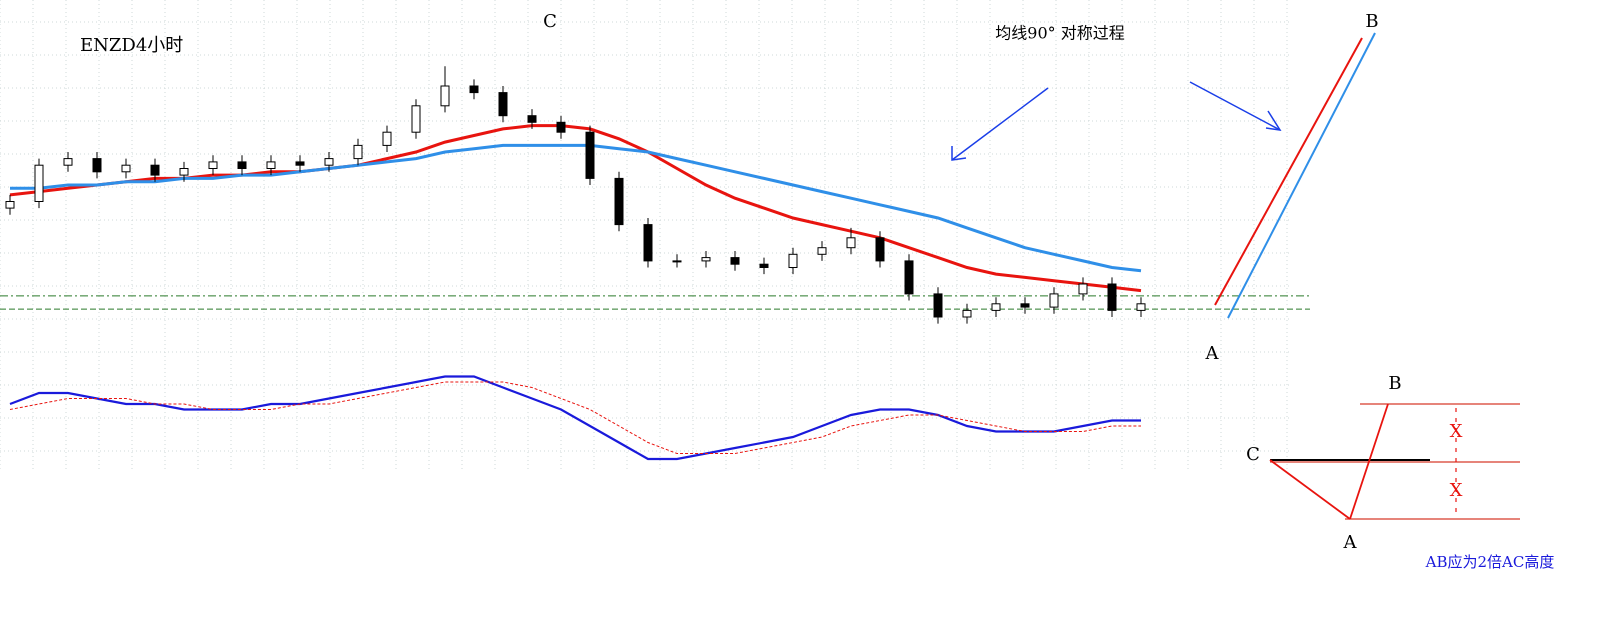 Image resolution: width=1617 pixels, height=624 pixels. What do you see at coordinates (1059, 33) in the screenshot?
I see `note: 均线90° 对称过程` at bounding box center [1059, 33].